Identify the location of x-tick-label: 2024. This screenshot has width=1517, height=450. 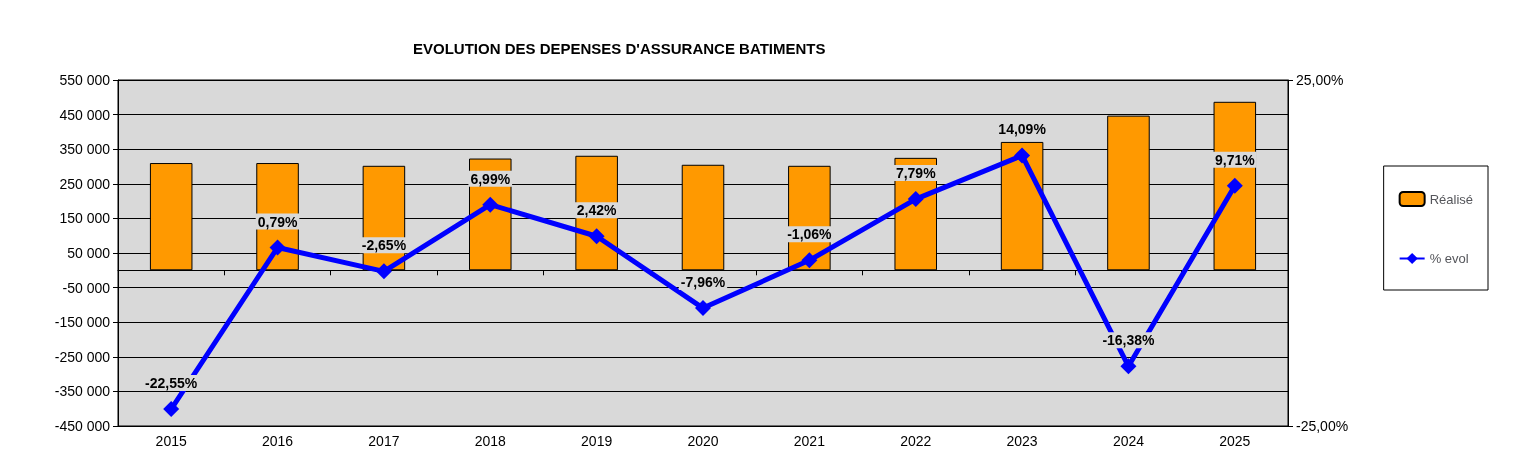
(1128, 441).